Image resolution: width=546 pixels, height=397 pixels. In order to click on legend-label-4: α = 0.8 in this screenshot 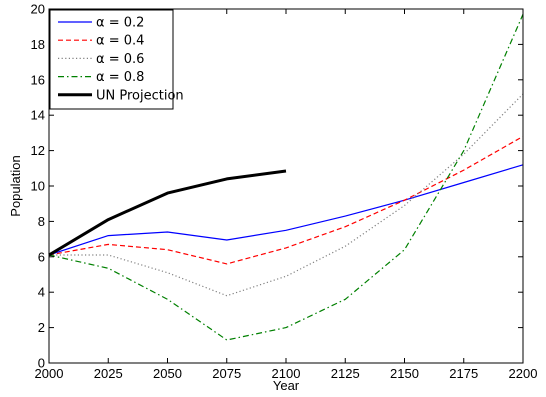, I will do `click(120, 77)`.